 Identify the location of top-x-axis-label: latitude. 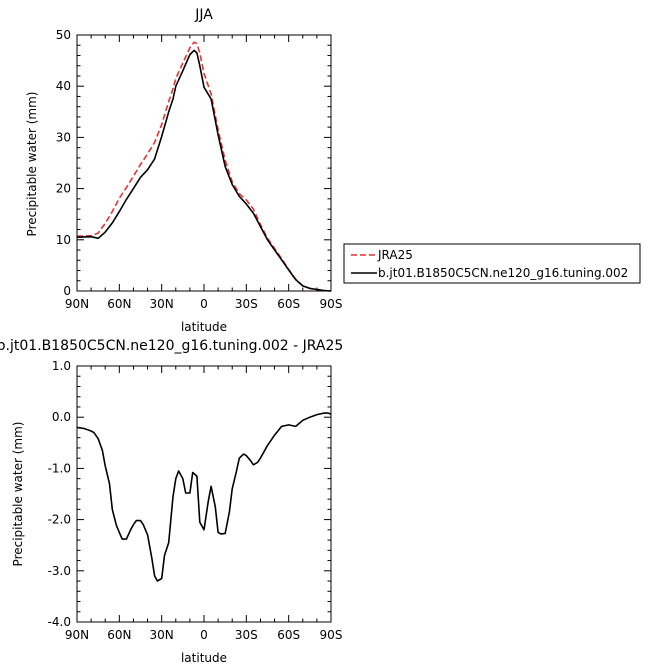
(204, 327).